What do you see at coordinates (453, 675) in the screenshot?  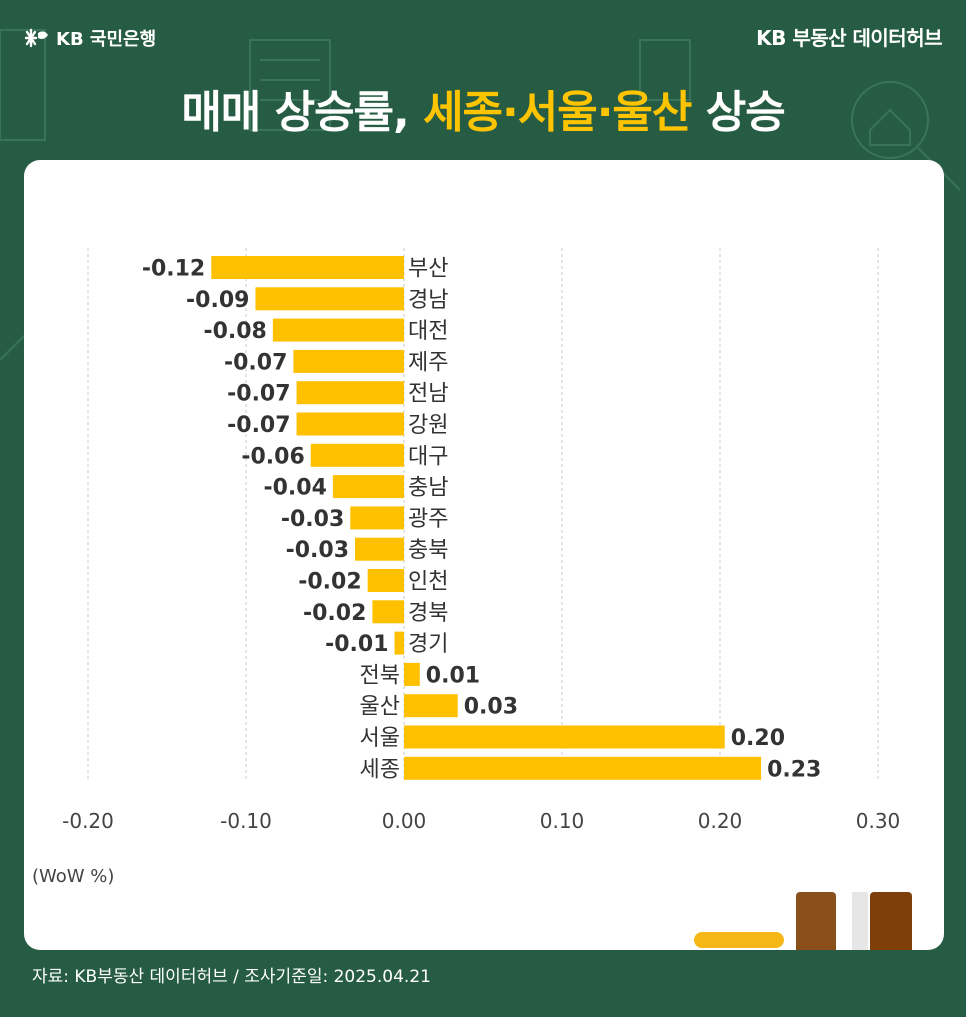 I see `value-label: 0.01` at bounding box center [453, 675].